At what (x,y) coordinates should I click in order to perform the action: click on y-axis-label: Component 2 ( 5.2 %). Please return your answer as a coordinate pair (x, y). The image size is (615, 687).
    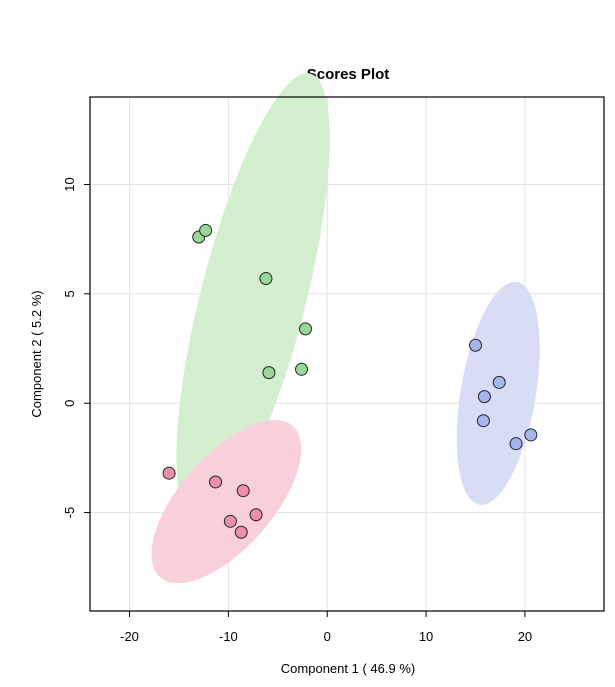
    Looking at the image, I should click on (36, 353).